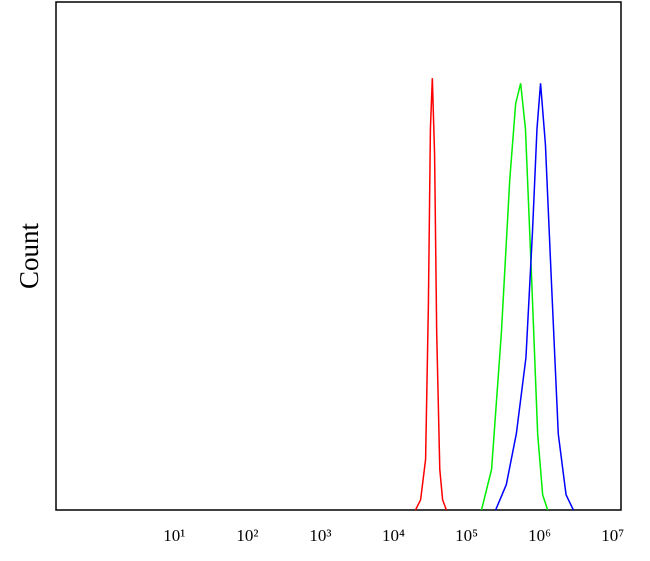 This screenshot has width=650, height=561. I want to click on x-tick-label: 10⁶, so click(539, 535).